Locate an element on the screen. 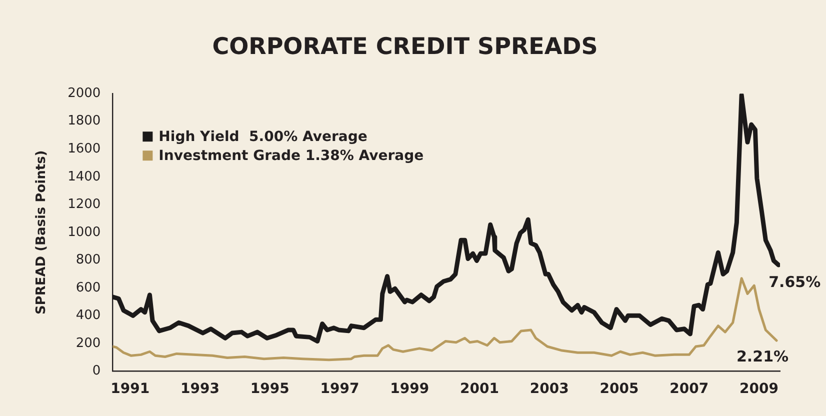 This screenshot has width=826, height=416. legend-label: High Yield 5.00% Average is located at coordinates (263, 137).